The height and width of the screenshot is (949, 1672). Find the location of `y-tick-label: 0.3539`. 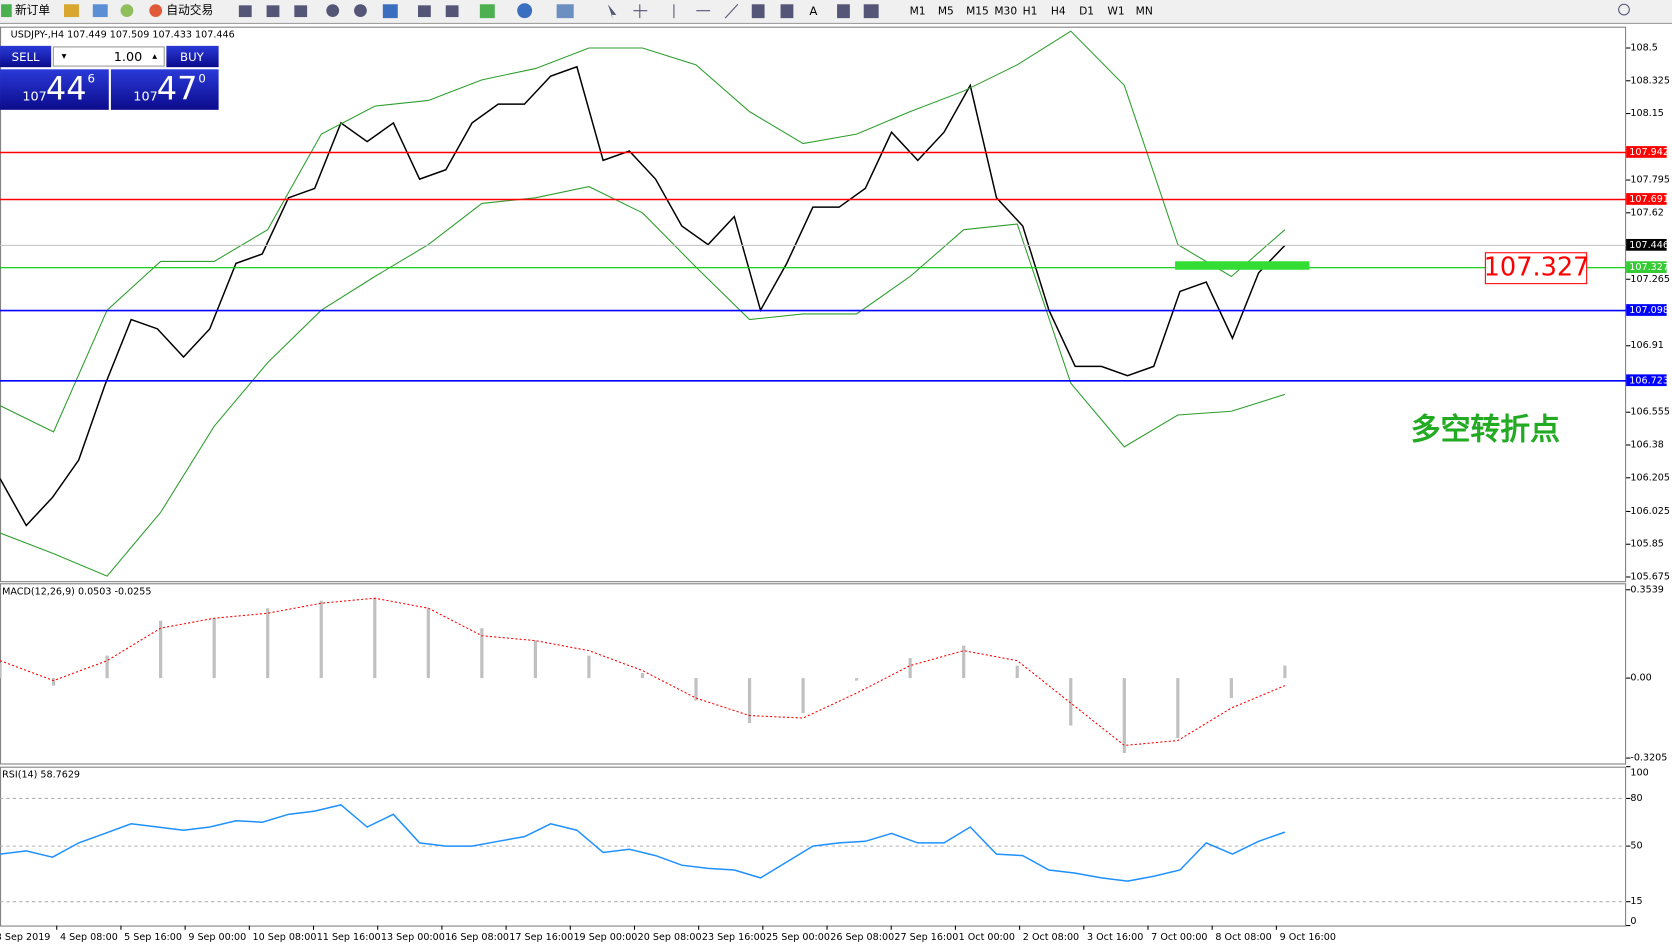

y-tick-label: 0.3539 is located at coordinates (1647, 589).